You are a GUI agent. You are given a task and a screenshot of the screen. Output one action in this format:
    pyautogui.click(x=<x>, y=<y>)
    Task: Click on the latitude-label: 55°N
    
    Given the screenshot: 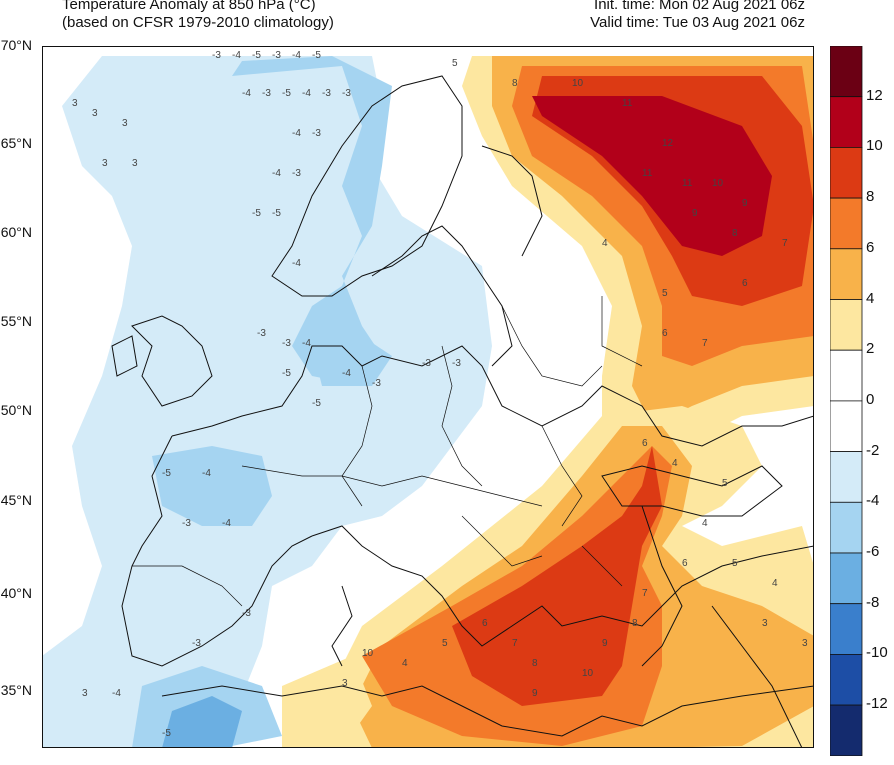 What is the action you would take?
    pyautogui.click(x=16, y=321)
    